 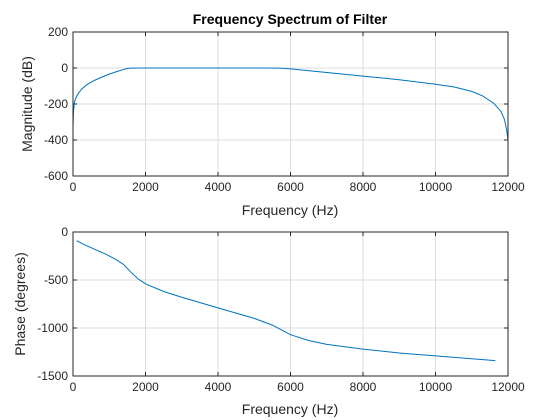 I want to click on phase-y-axis-label: Phase (degrees), so click(x=20, y=304).